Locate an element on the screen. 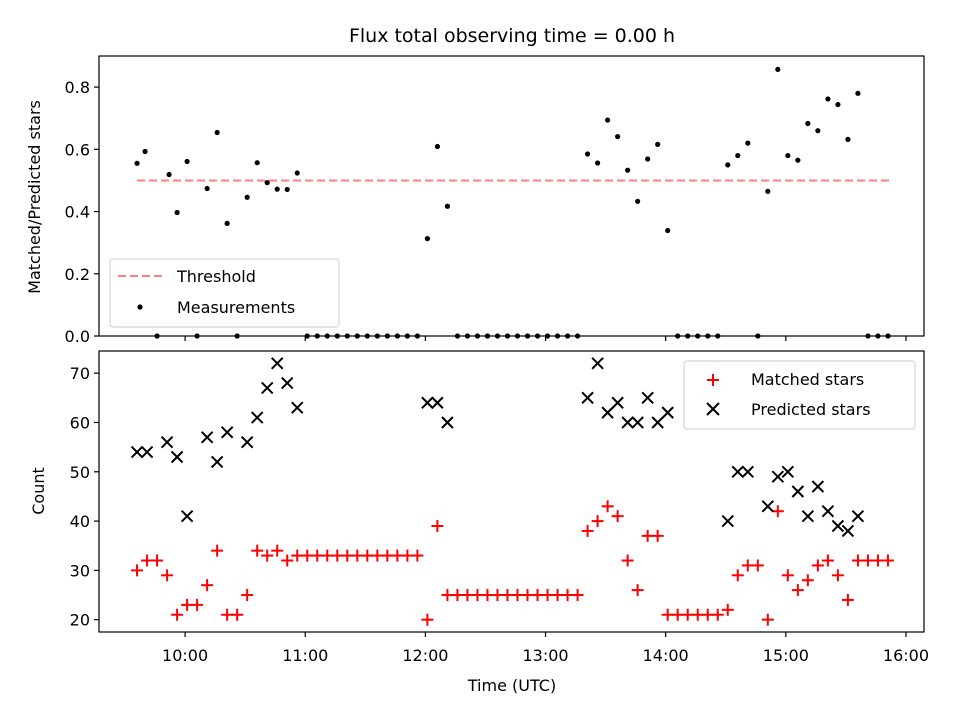 This screenshot has height=720, width=960. bottom-ytick-label: 40 is located at coordinates (80, 521).